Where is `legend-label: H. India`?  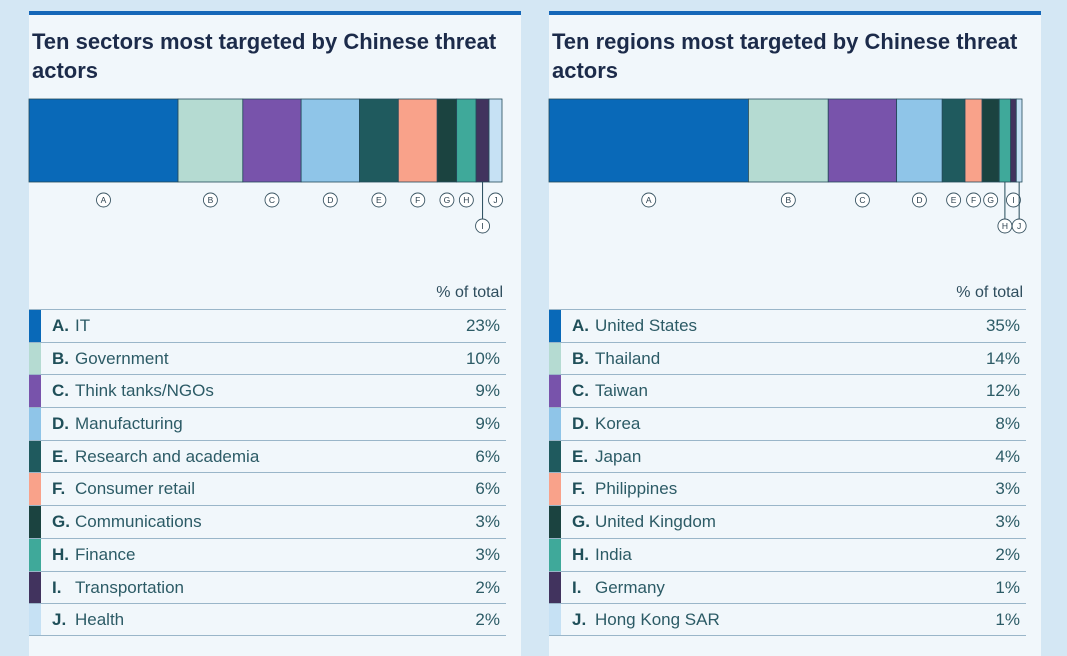 legend-label: H. India is located at coordinates (602, 555).